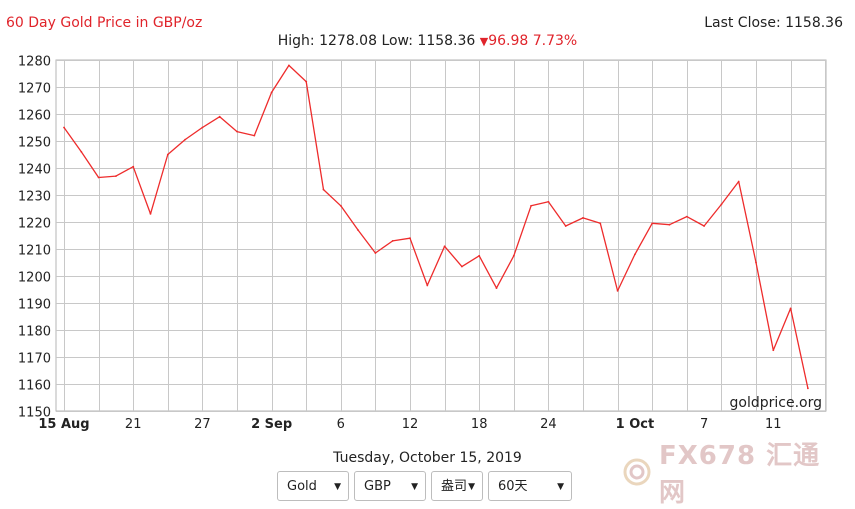  I want to click on currency-select-value: GBP, so click(377, 486).